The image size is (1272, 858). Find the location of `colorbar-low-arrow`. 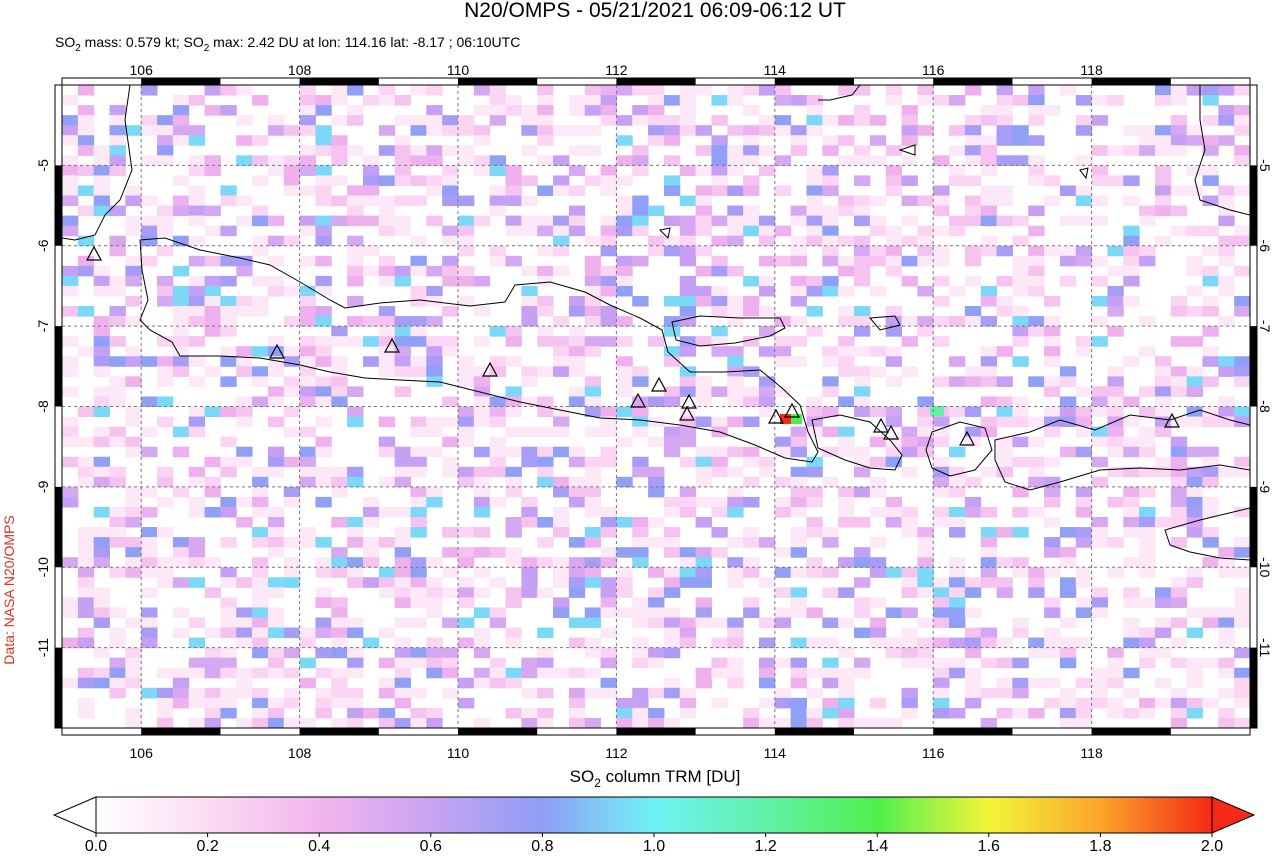

colorbar-low-arrow is located at coordinates (74, 815).